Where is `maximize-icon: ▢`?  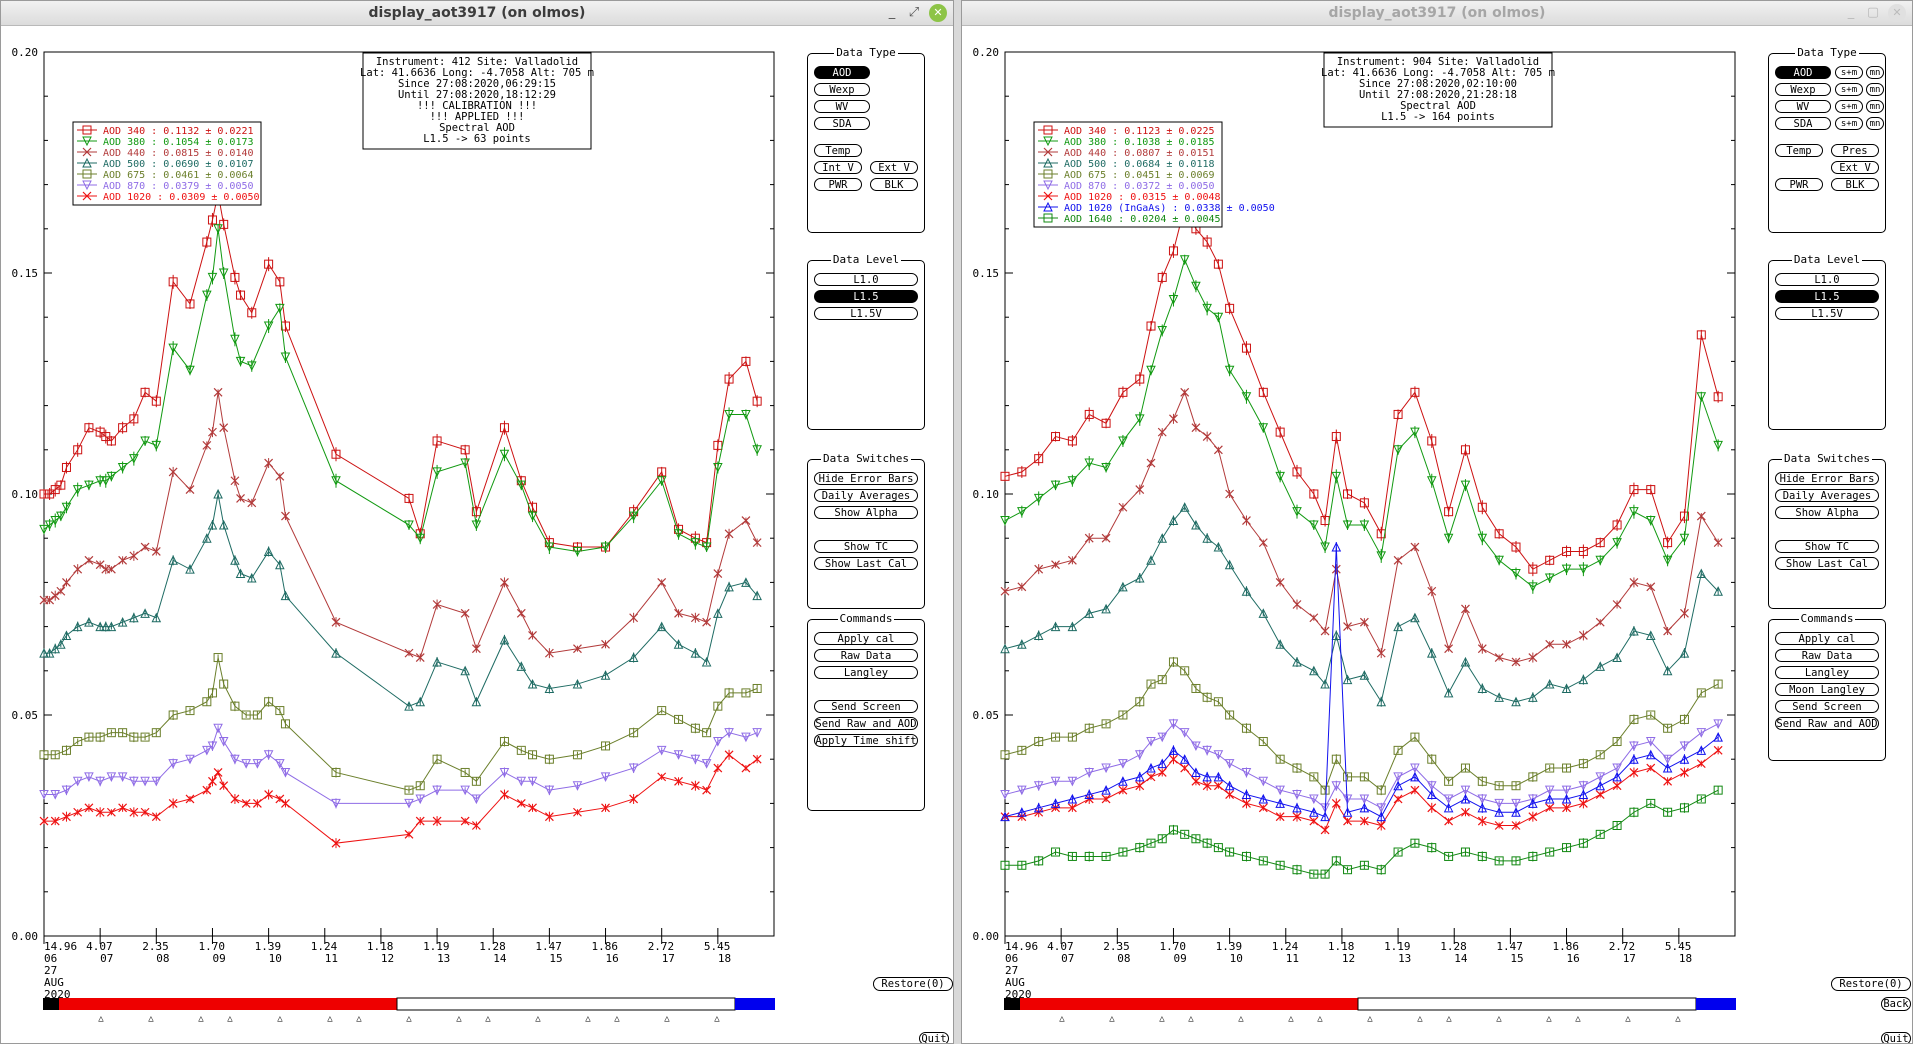 maximize-icon: ▢ is located at coordinates (1873, 12).